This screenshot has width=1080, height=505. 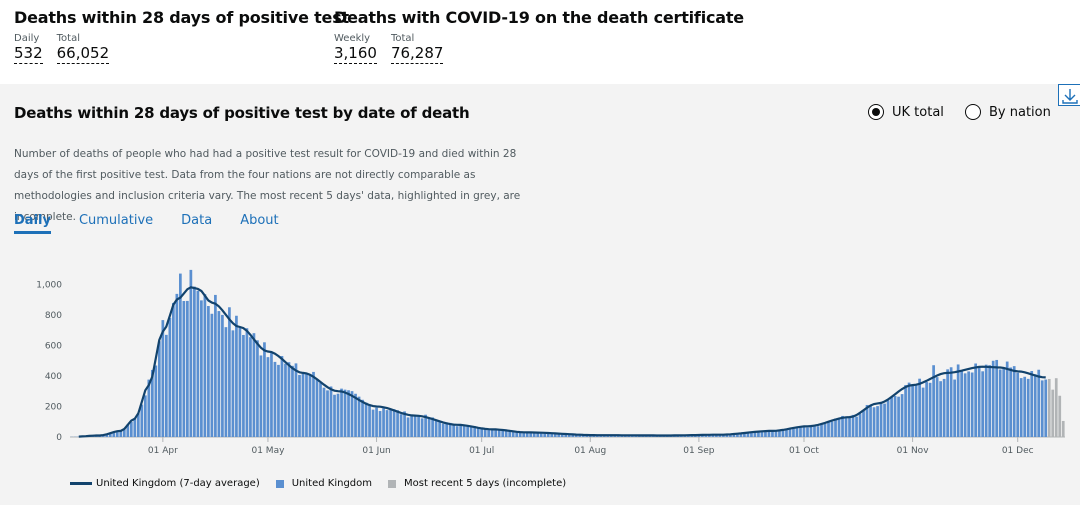 What do you see at coordinates (417, 54) in the screenshot?
I see `metric-value: 76,287` at bounding box center [417, 54].